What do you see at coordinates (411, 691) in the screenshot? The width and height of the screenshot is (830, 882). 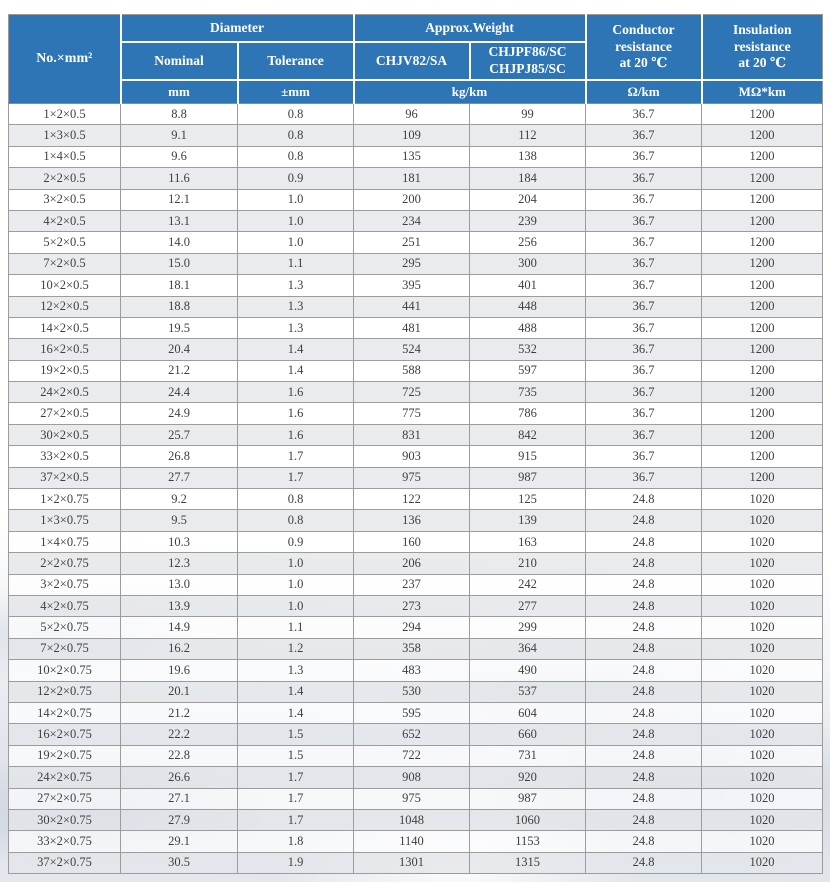 I see `table-cell: 530` at bounding box center [411, 691].